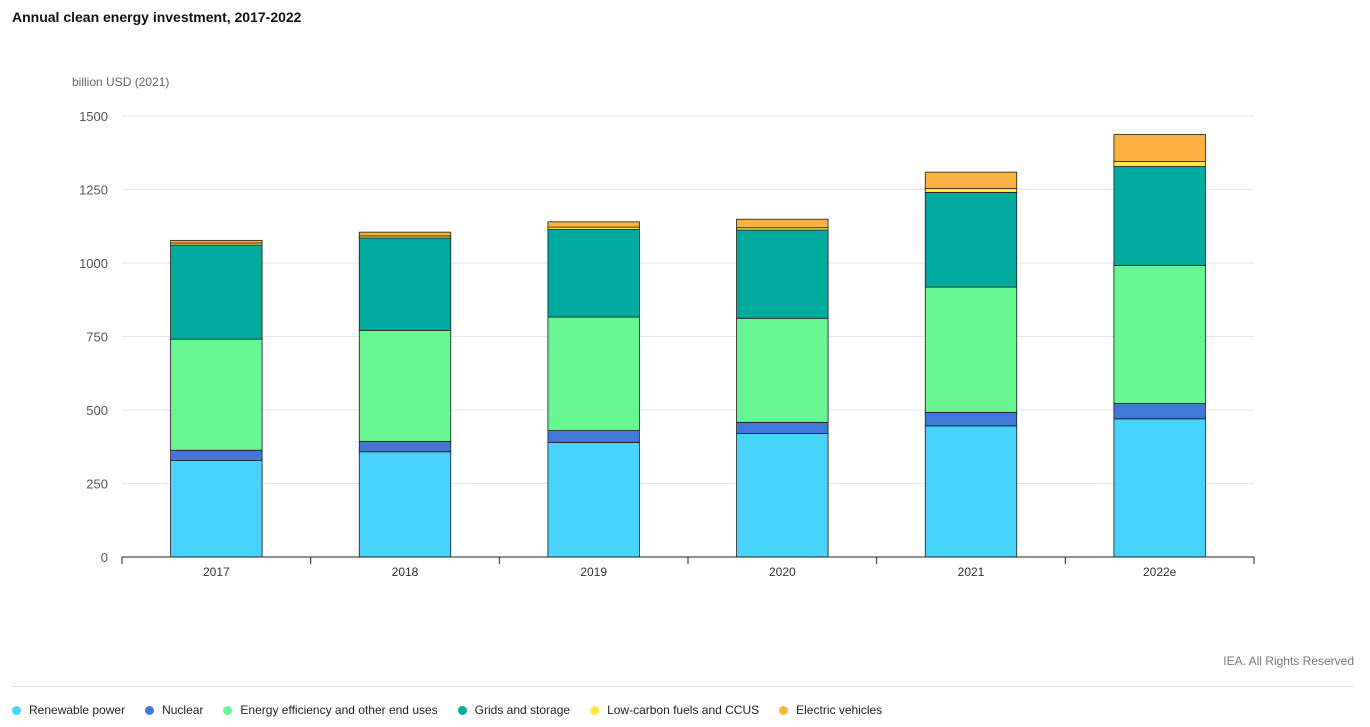 The width and height of the screenshot is (1370, 727). I want to click on y-axis-unit-label: billion USD (2021), so click(120, 82).